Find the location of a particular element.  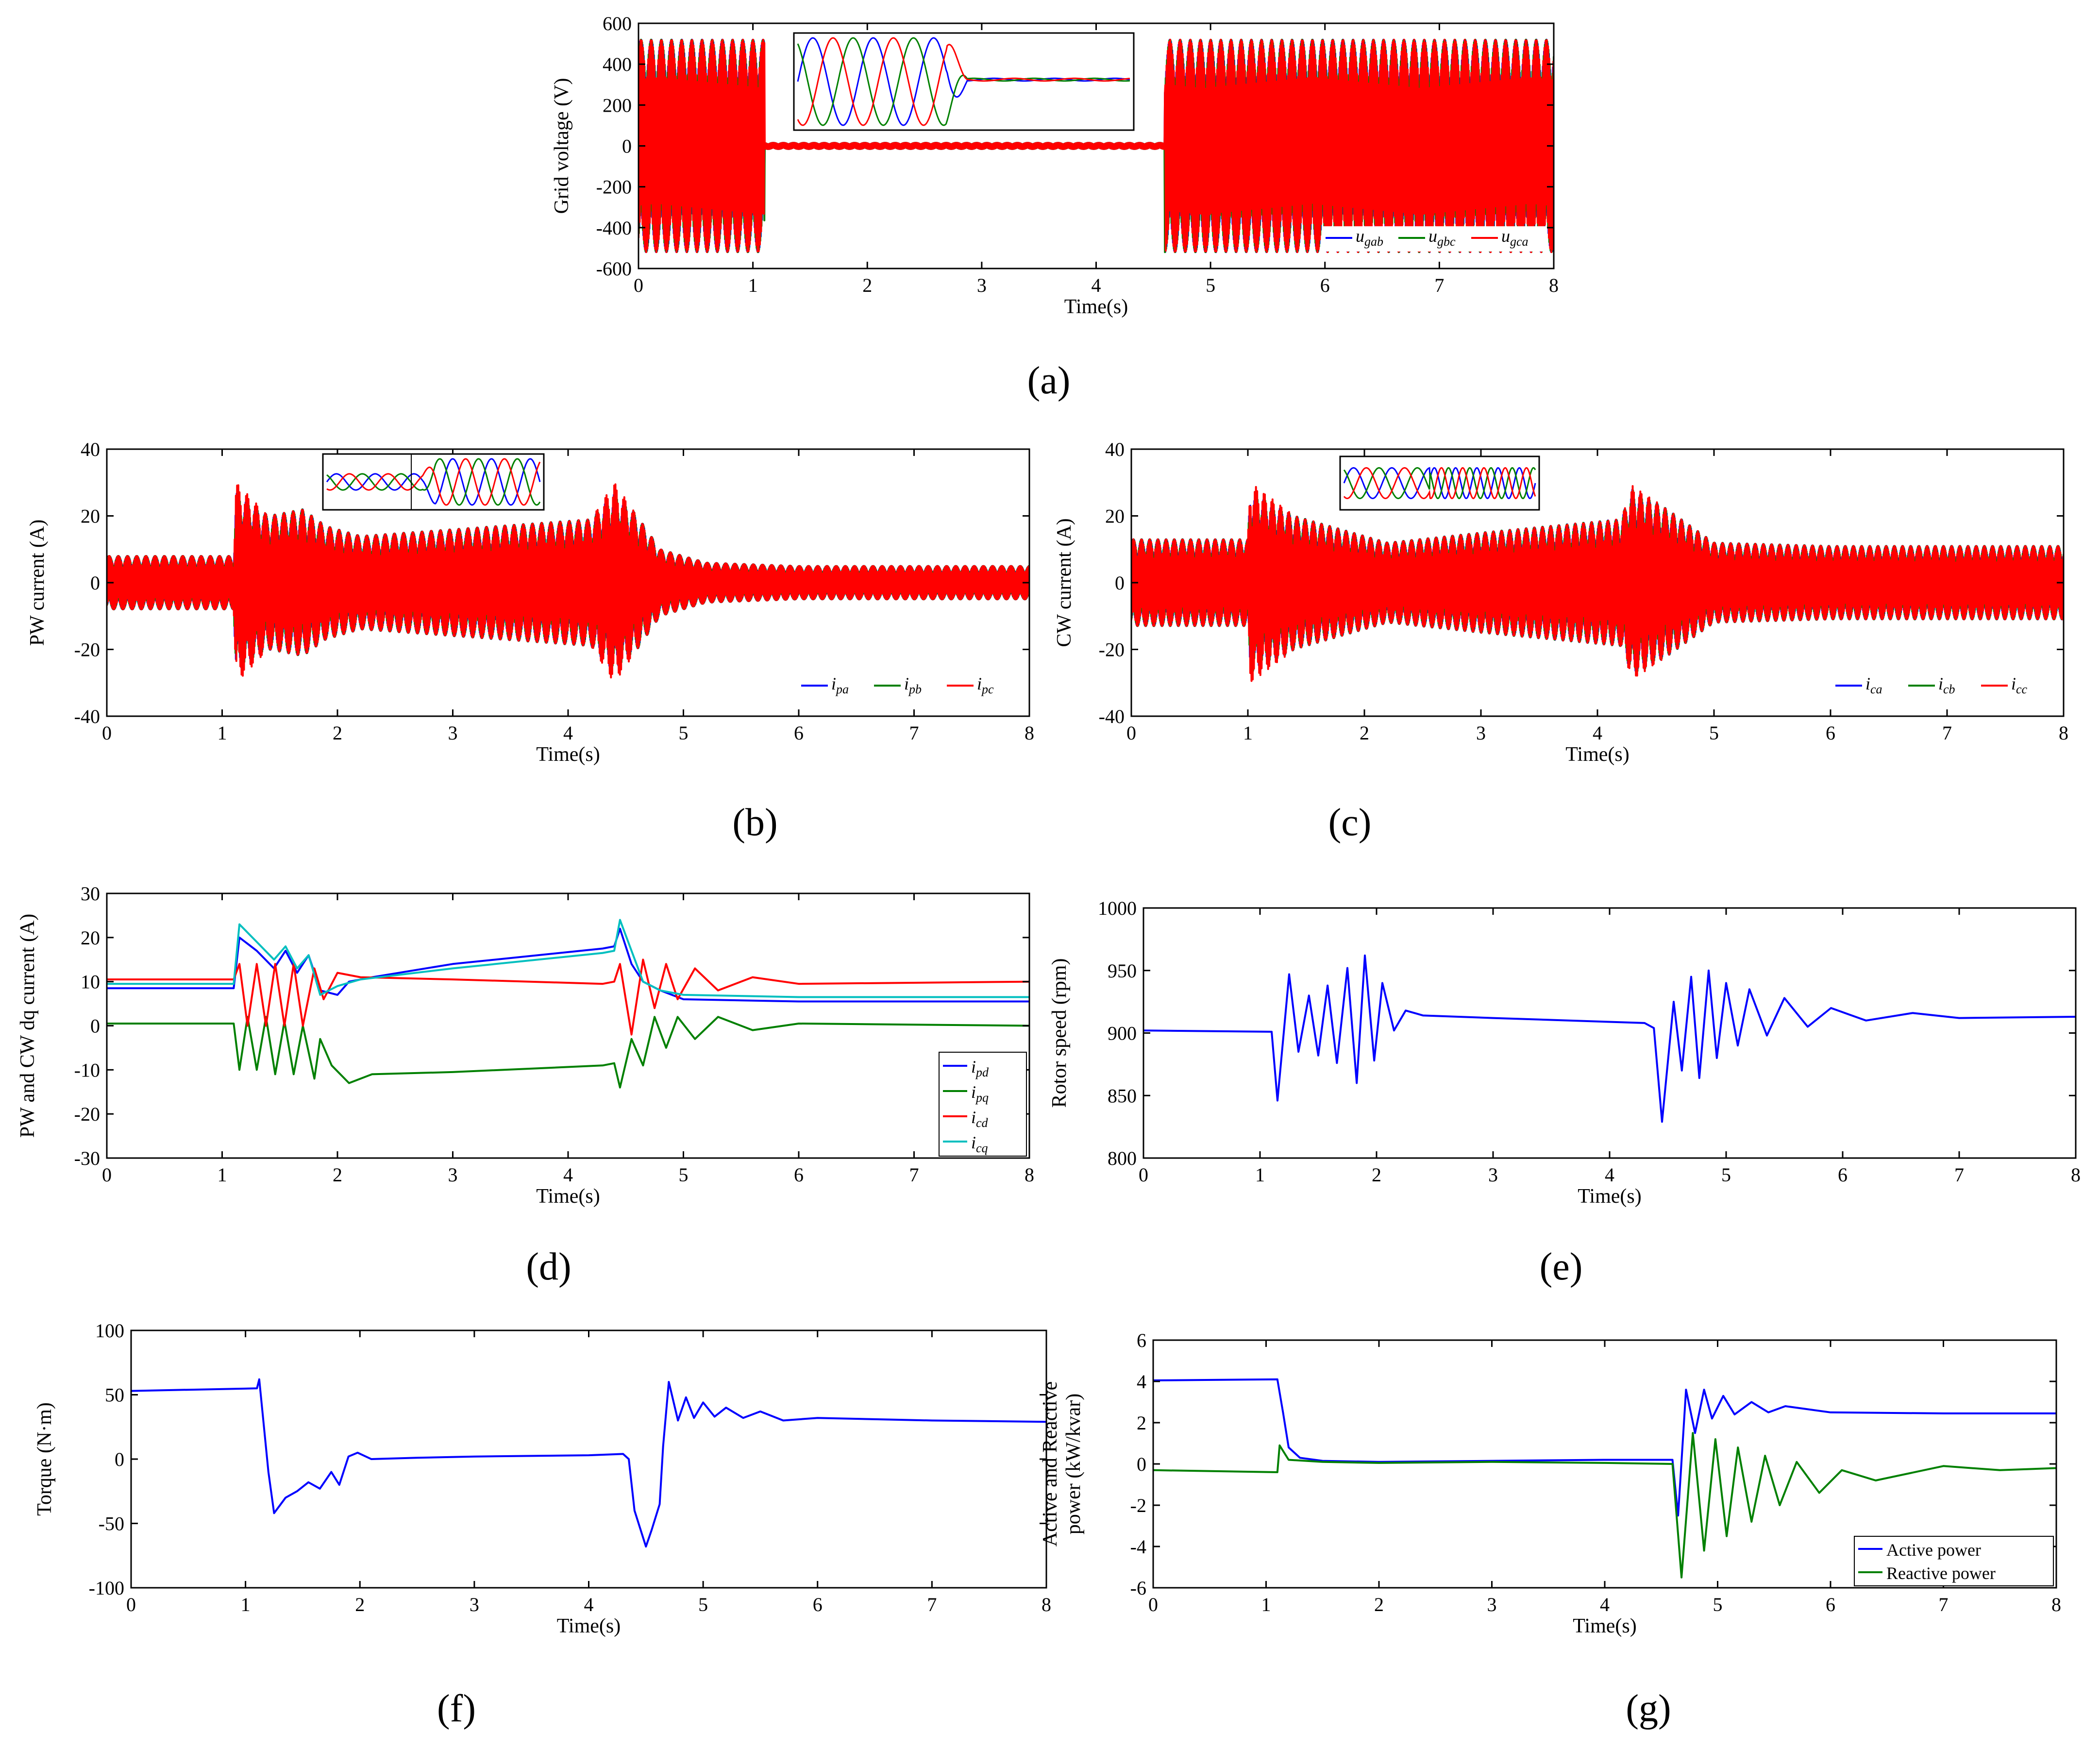

y-axis-label: Torque (N·m) is located at coordinates (45, 1459).